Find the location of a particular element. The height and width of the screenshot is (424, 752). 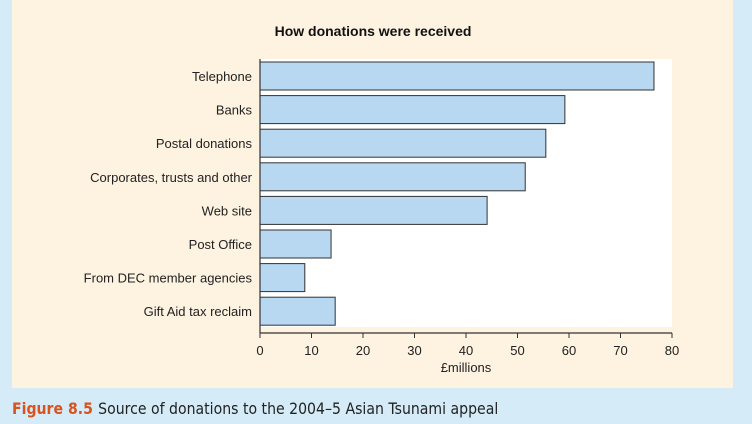

category-label: Corporates, trusts and other is located at coordinates (171, 177).